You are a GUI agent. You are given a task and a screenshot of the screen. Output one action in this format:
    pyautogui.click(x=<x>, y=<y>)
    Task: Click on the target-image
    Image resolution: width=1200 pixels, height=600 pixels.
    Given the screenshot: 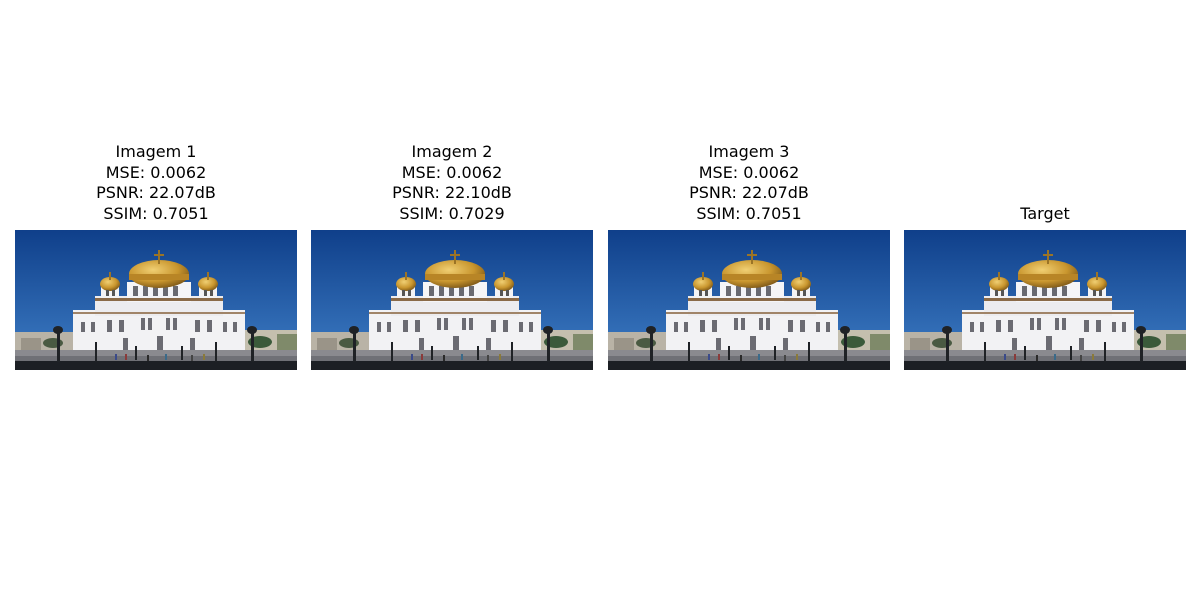 What is the action you would take?
    pyautogui.click(x=1045, y=300)
    